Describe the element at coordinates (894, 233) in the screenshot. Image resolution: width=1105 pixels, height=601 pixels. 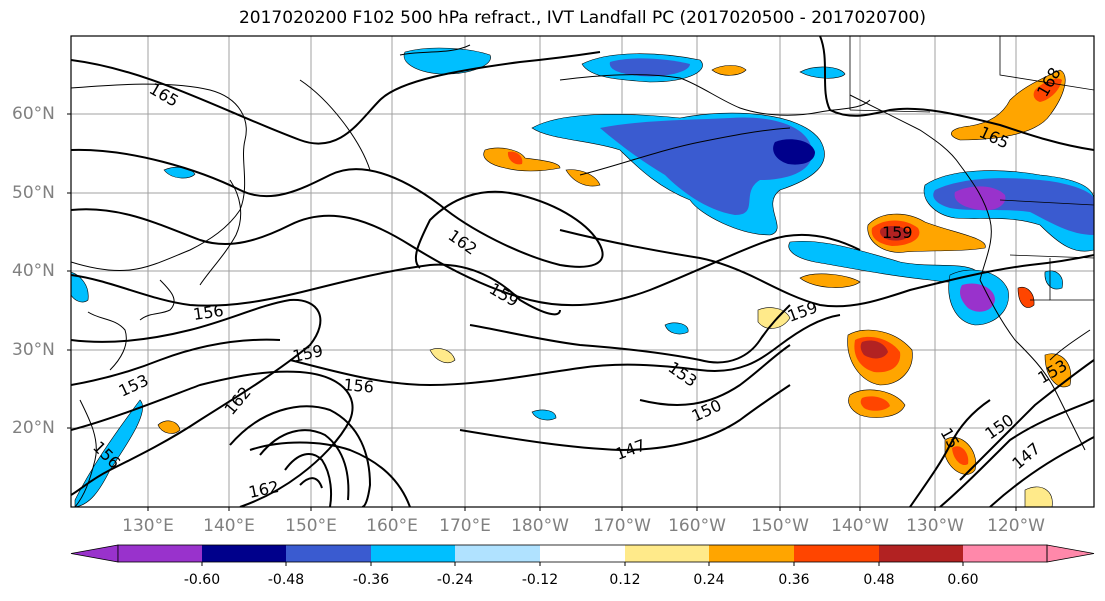
I see `shade-gulf-core` at that location.